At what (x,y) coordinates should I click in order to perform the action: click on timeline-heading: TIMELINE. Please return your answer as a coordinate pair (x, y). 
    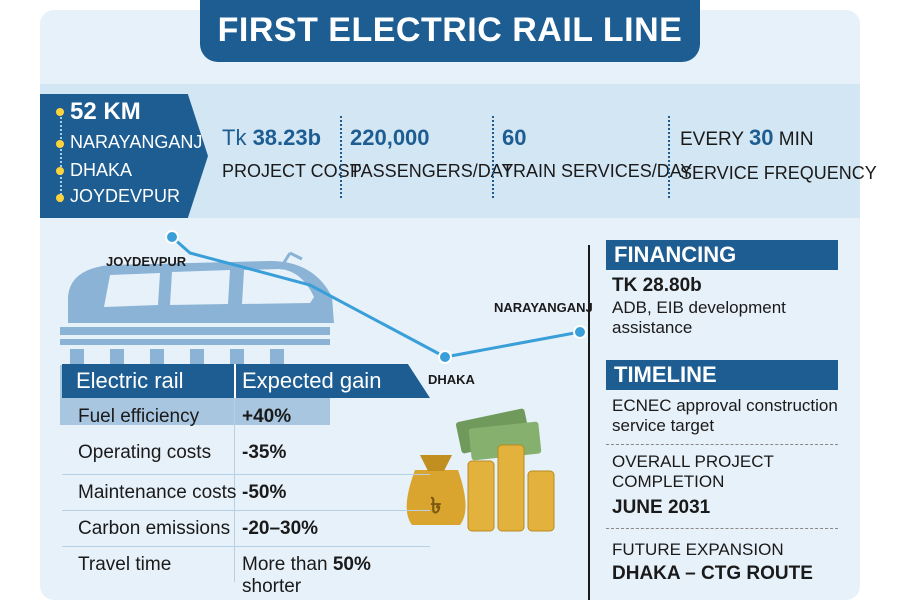
    Looking at the image, I should click on (722, 375).